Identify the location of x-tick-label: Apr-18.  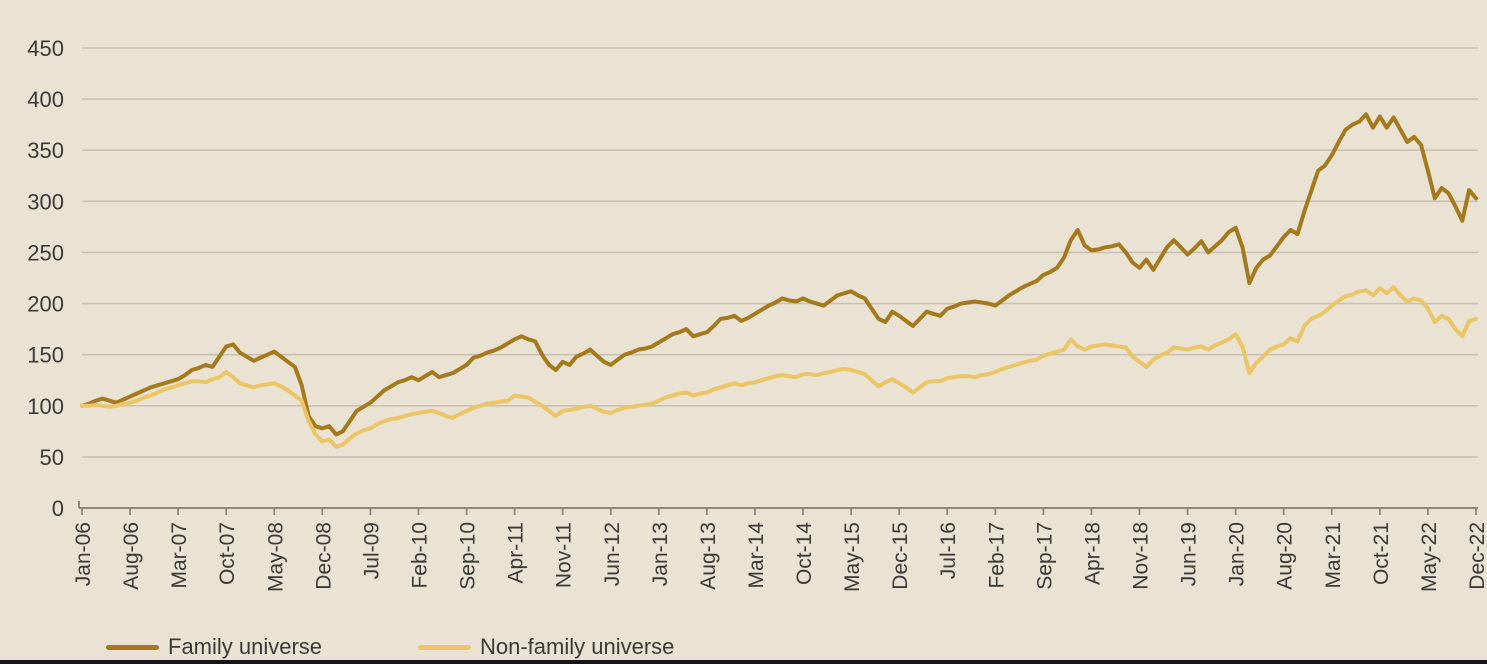
(1092, 553).